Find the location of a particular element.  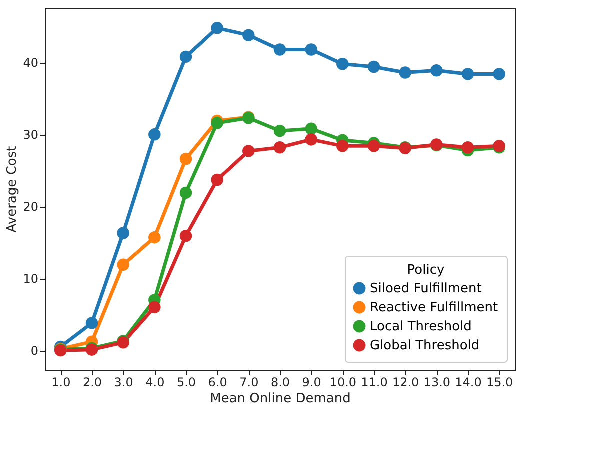

y-tick-label: 0 is located at coordinates (34, 351).